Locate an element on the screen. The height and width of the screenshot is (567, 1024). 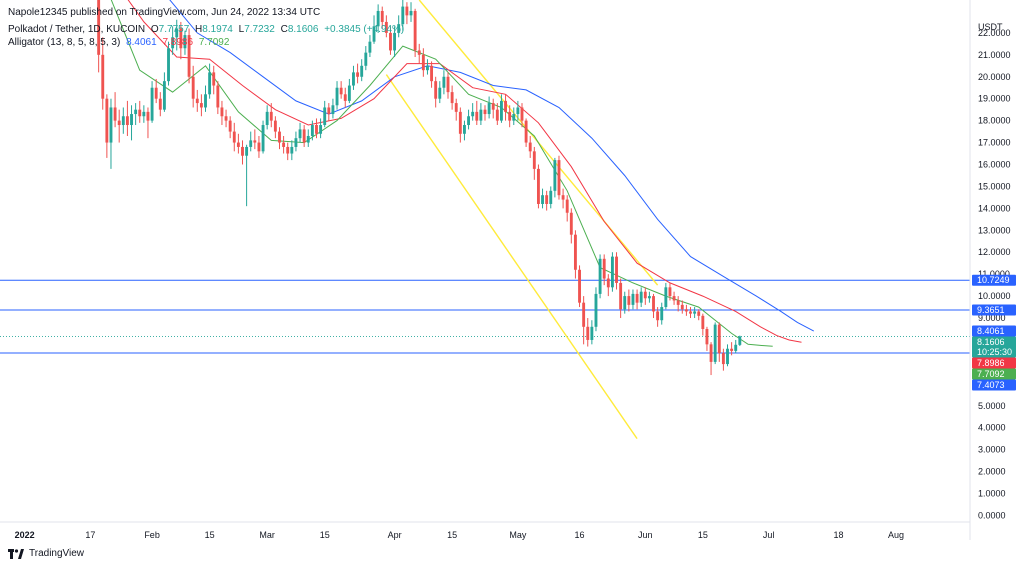
price-label-text: 8.1606 is located at coordinates (991, 342).